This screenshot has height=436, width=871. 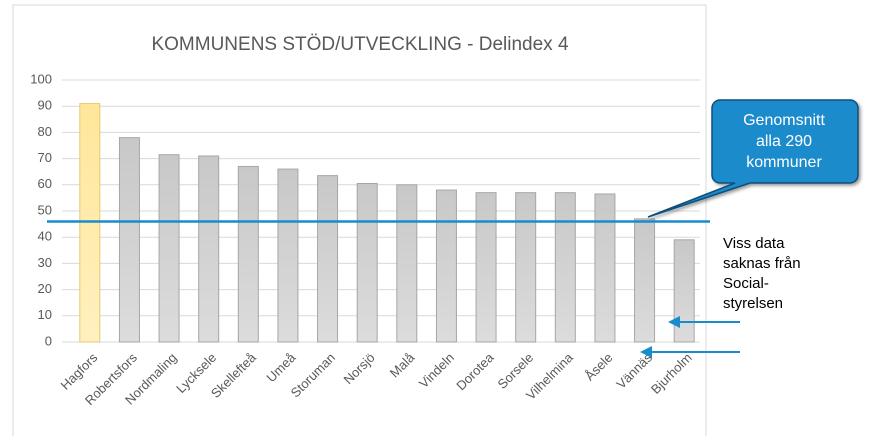 What do you see at coordinates (48, 340) in the screenshot?
I see `y-tick-label: 0` at bounding box center [48, 340].